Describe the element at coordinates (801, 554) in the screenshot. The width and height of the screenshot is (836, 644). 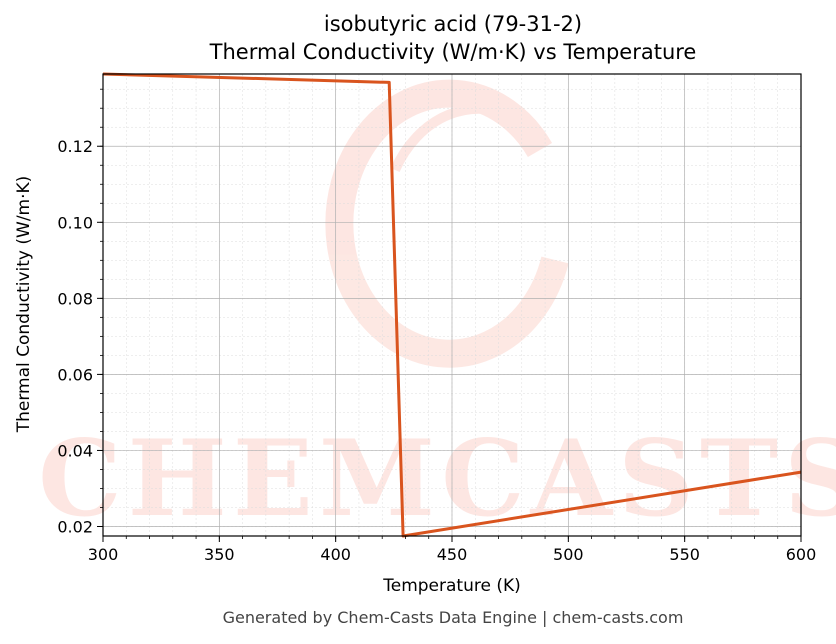
I see `x-tick-label: 600` at that location.